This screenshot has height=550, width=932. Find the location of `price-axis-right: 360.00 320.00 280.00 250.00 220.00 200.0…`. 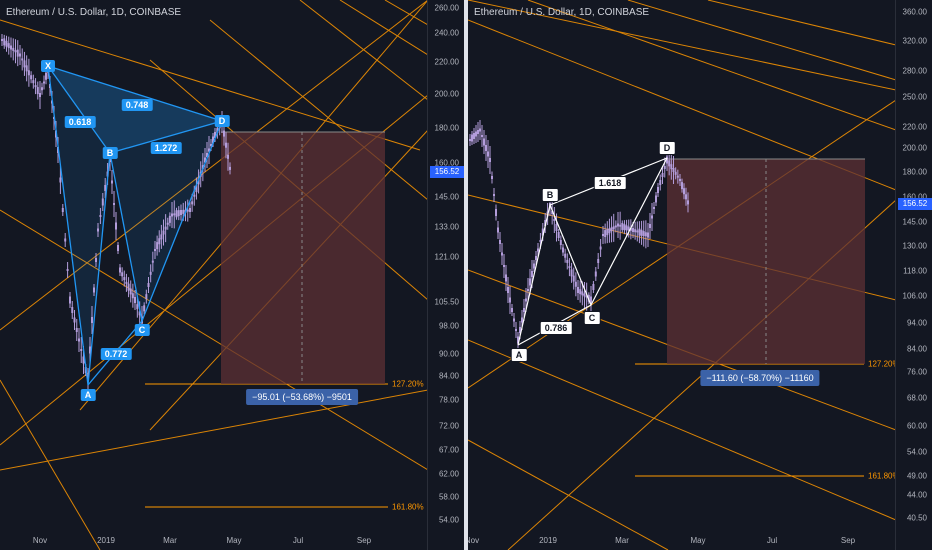

price-axis-right: 360.00 320.00 280.00 250.00 220.00 200.0… is located at coordinates (913, 275).